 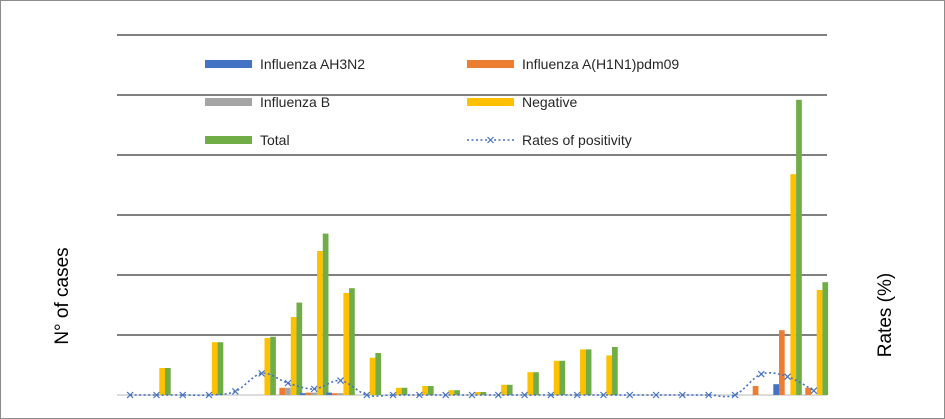 I want to click on legend-swatch-influenza-b, so click(x=228, y=102).